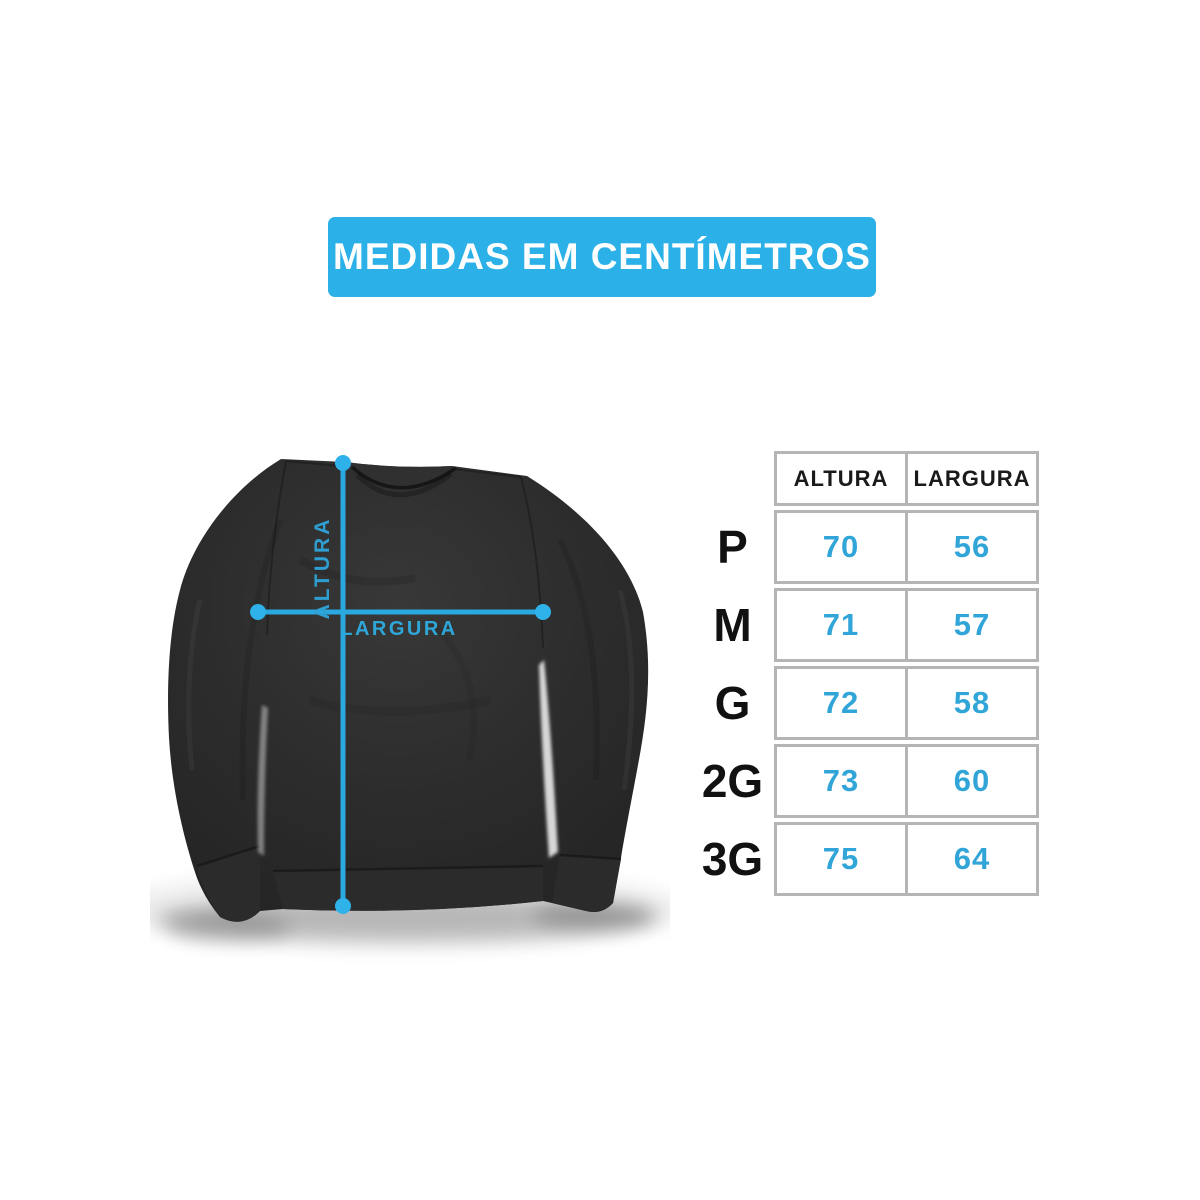 The image size is (1200, 1200). I want to click on altura-cell: 70, so click(842, 547).